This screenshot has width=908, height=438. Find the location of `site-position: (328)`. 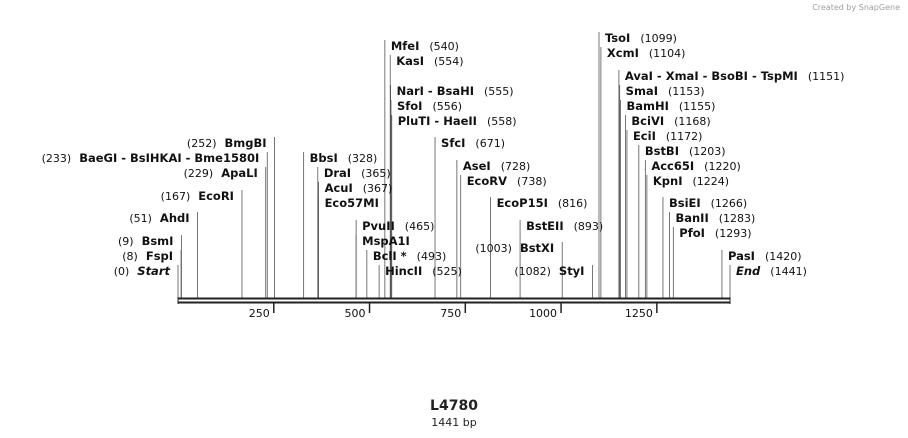

site-position: (328) is located at coordinates (363, 158).